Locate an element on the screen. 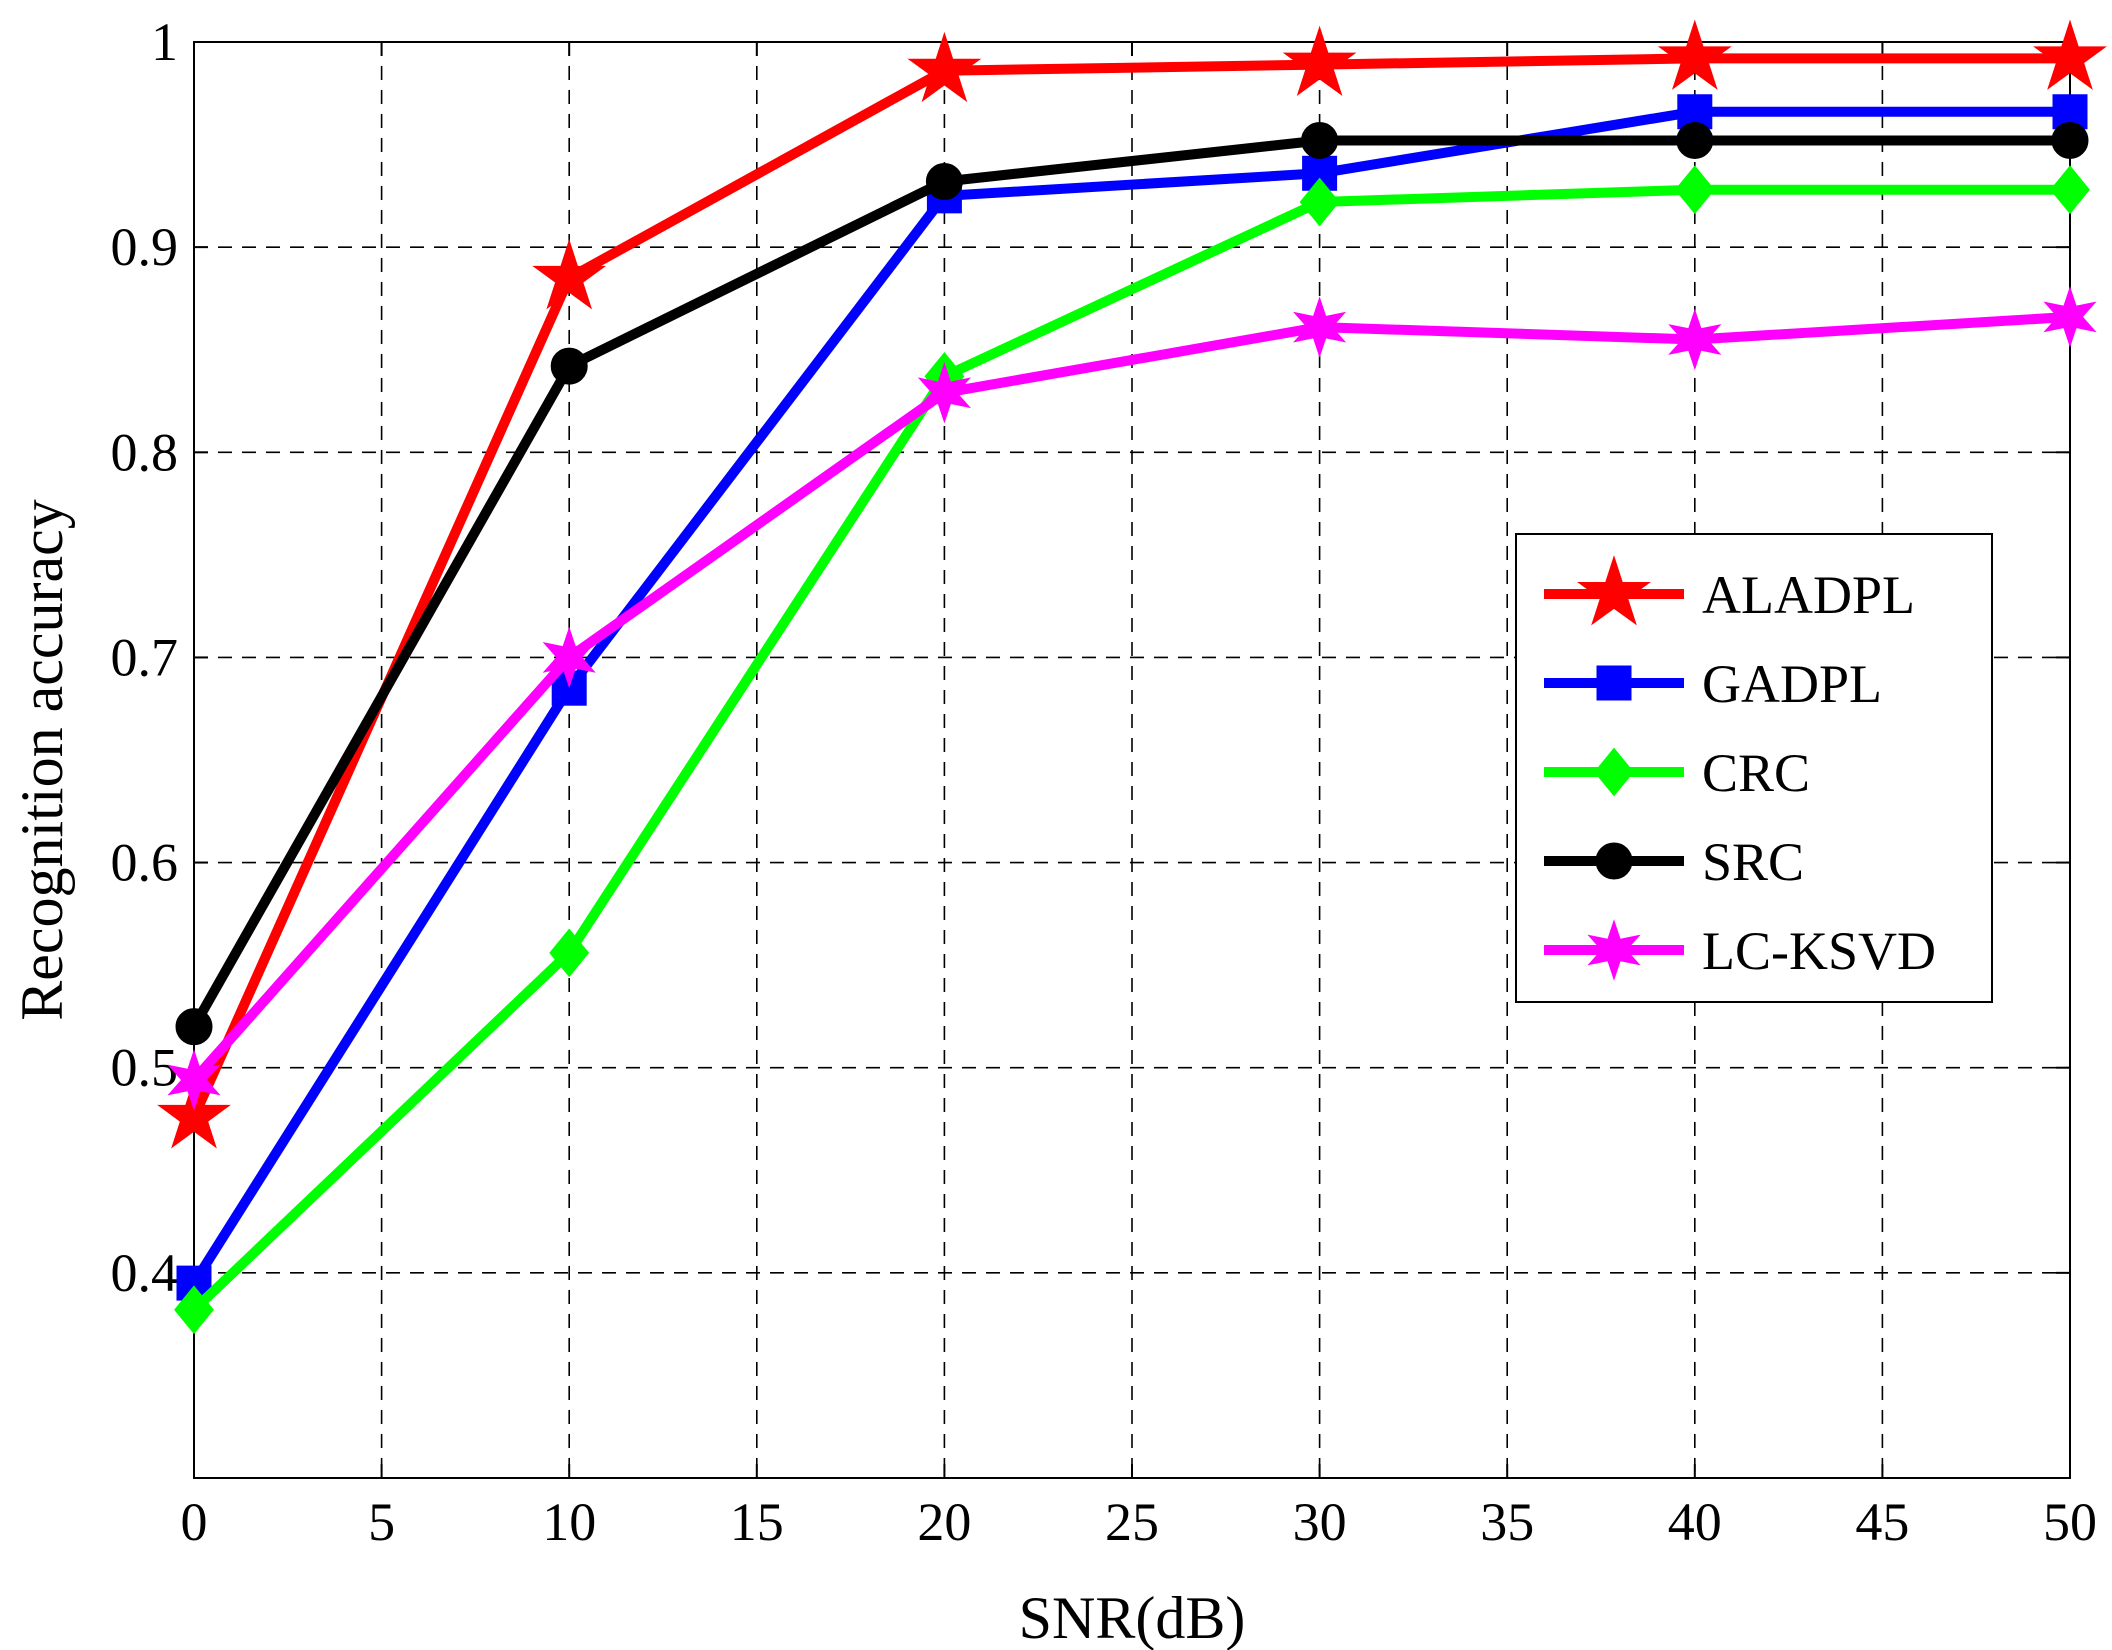 The height and width of the screenshot is (1650, 2112). x-tick-label: 20 is located at coordinates (944, 1522).